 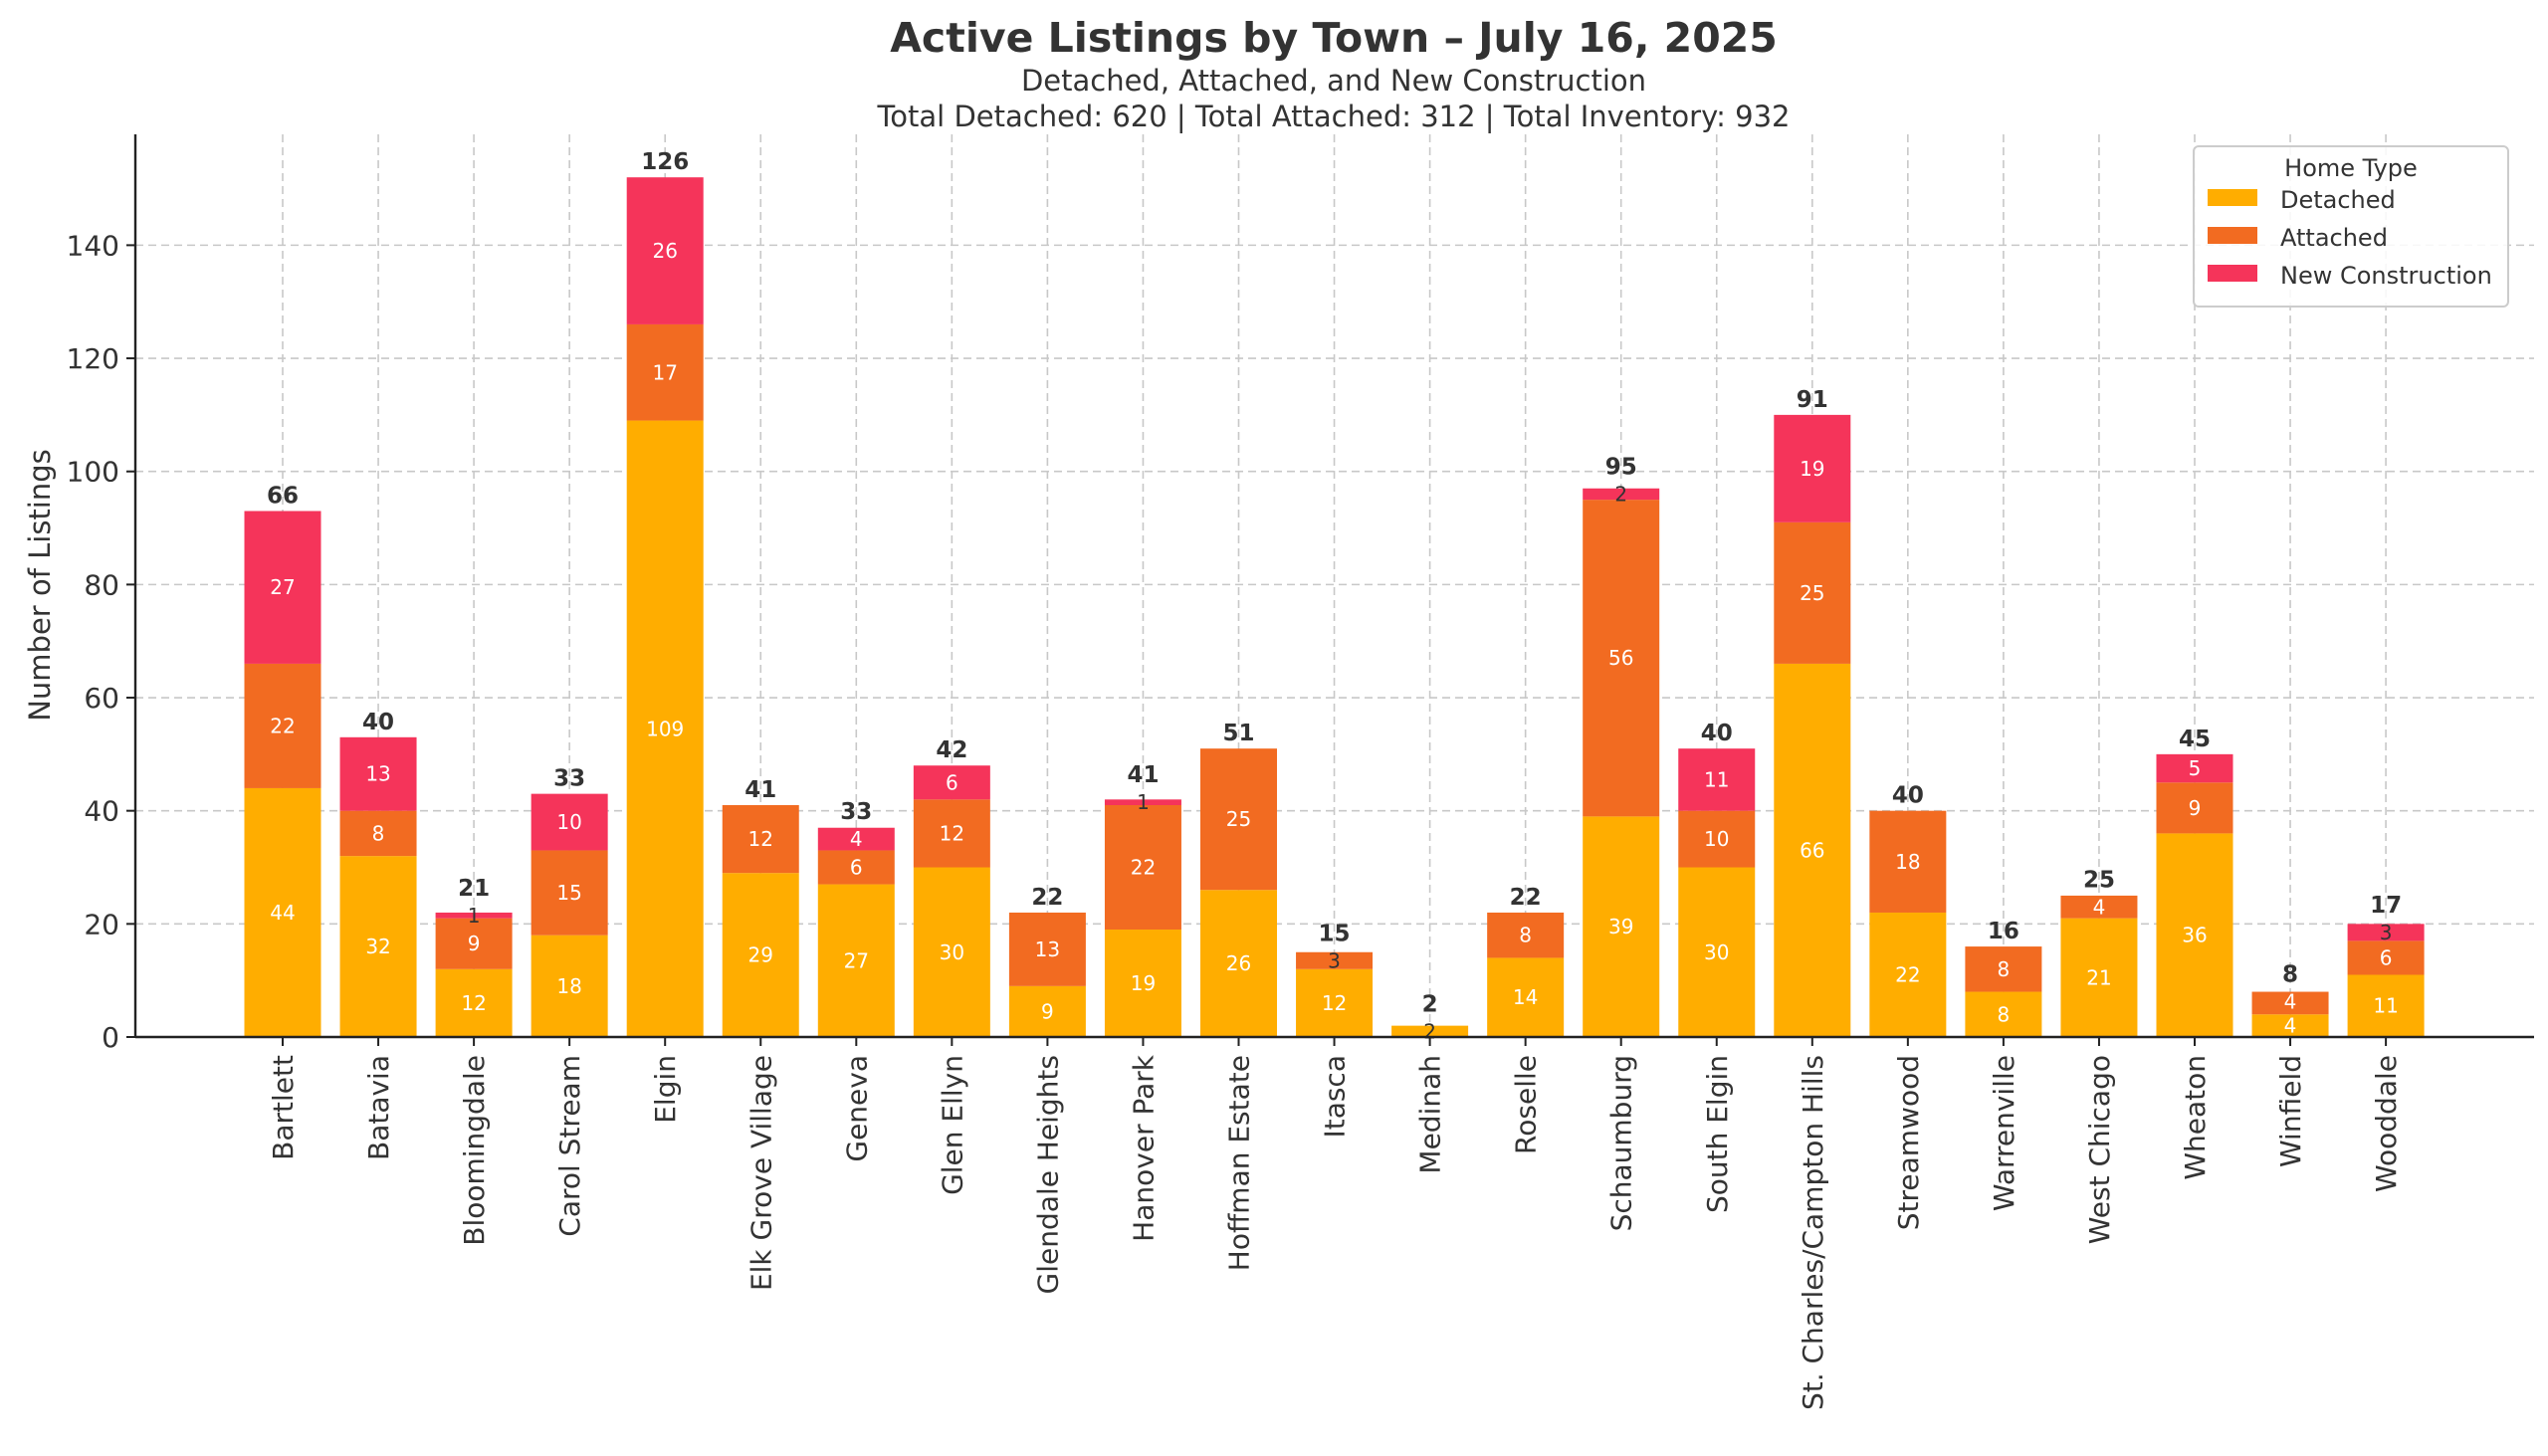 What do you see at coordinates (1334, 38) in the screenshot?
I see `chart-title: Active Listings by Town – July 16, 2025` at bounding box center [1334, 38].